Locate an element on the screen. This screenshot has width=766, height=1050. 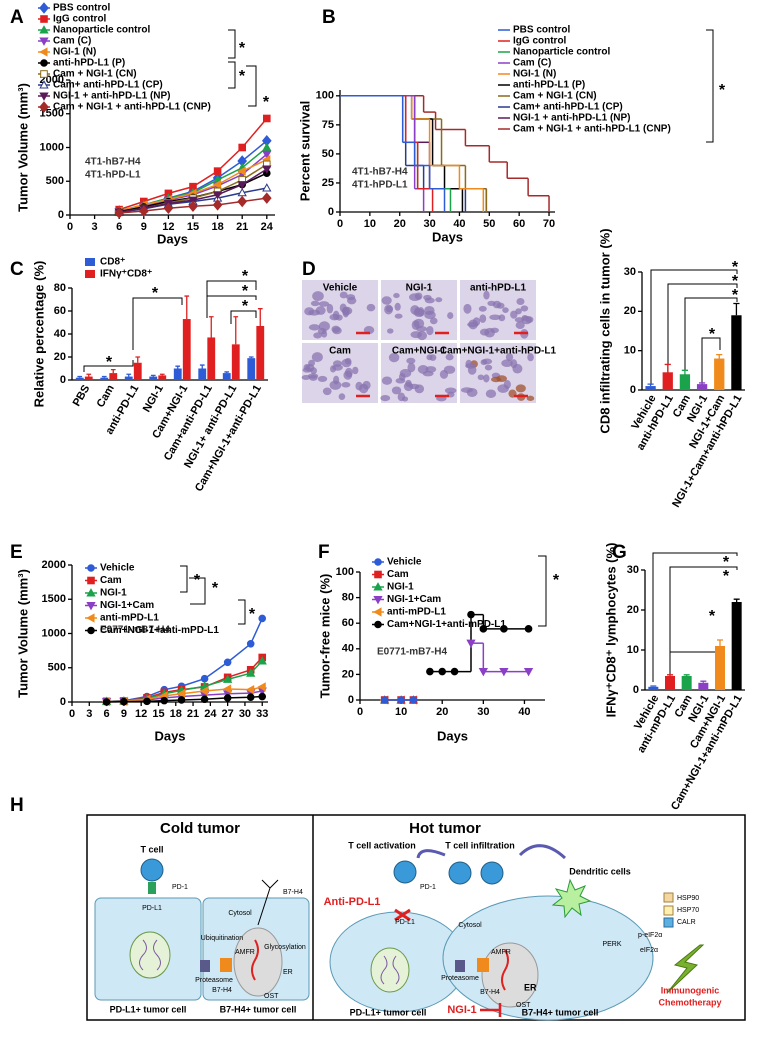
y-tick-label: 0 is located at coordinates (331, 212).